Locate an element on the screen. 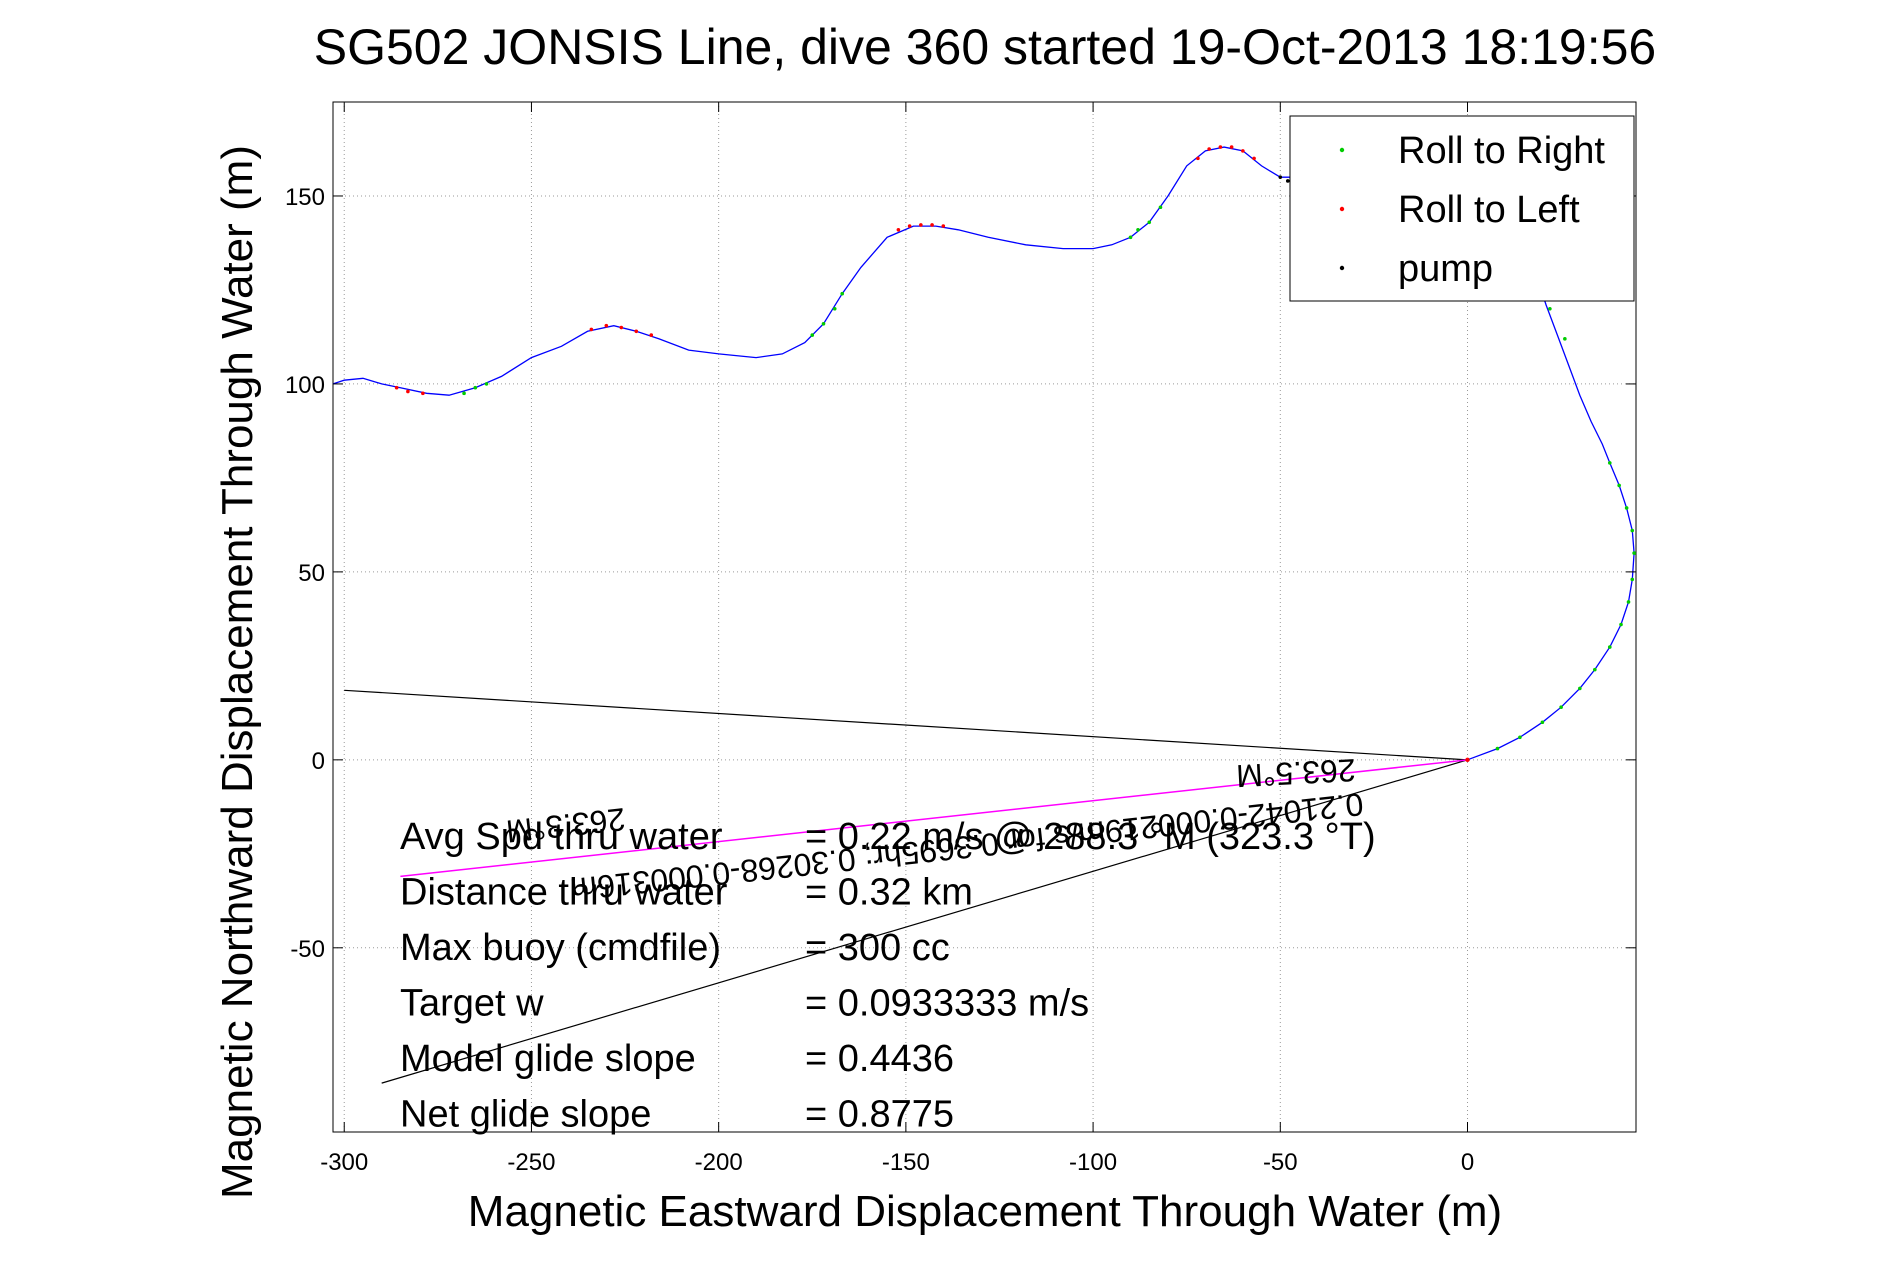 Image resolution: width=1891 pixels, height=1262 pixels. mirrored-heading-1: 263.5°M is located at coordinates (1295, 773).